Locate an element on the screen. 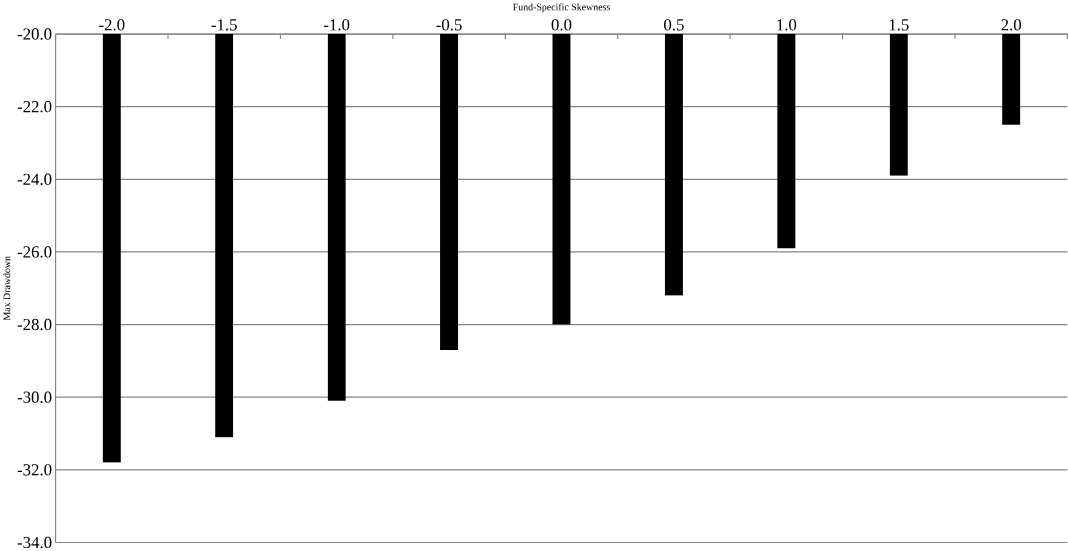 The image size is (1068, 551). y-tick-label: -26.0 is located at coordinates (34, 252).